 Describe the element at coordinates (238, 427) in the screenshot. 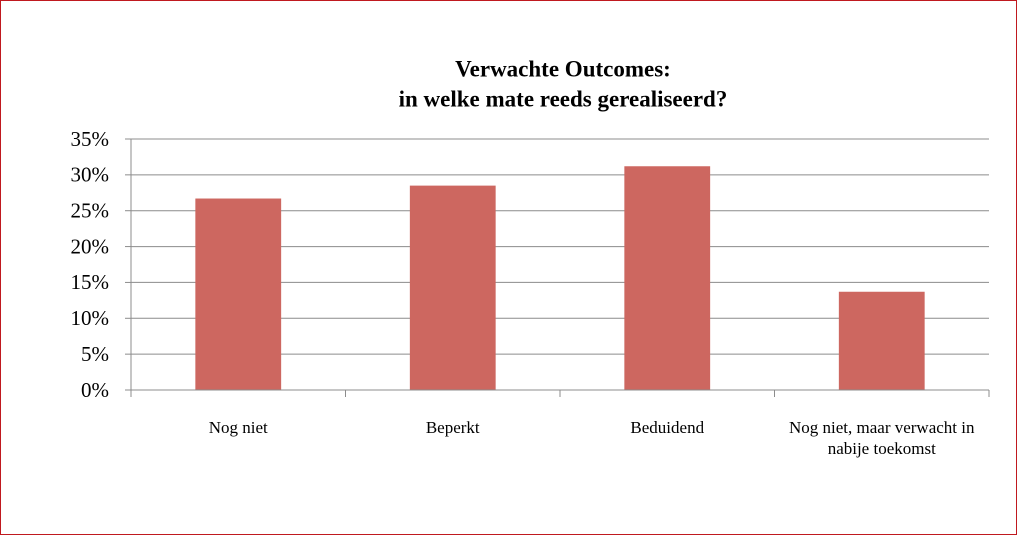

I see `x-tick-label: Nog niet` at that location.